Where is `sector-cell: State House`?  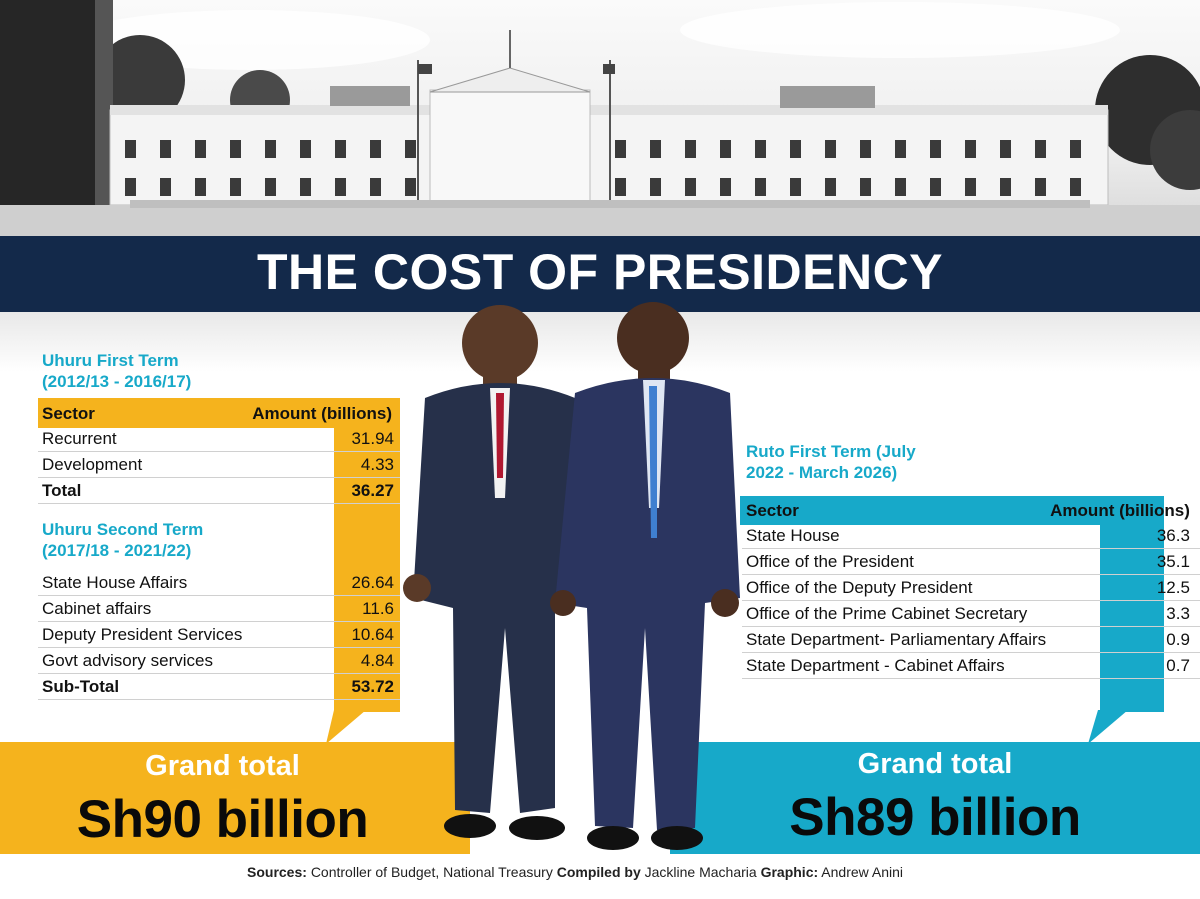 sector-cell: State House is located at coordinates (895, 536).